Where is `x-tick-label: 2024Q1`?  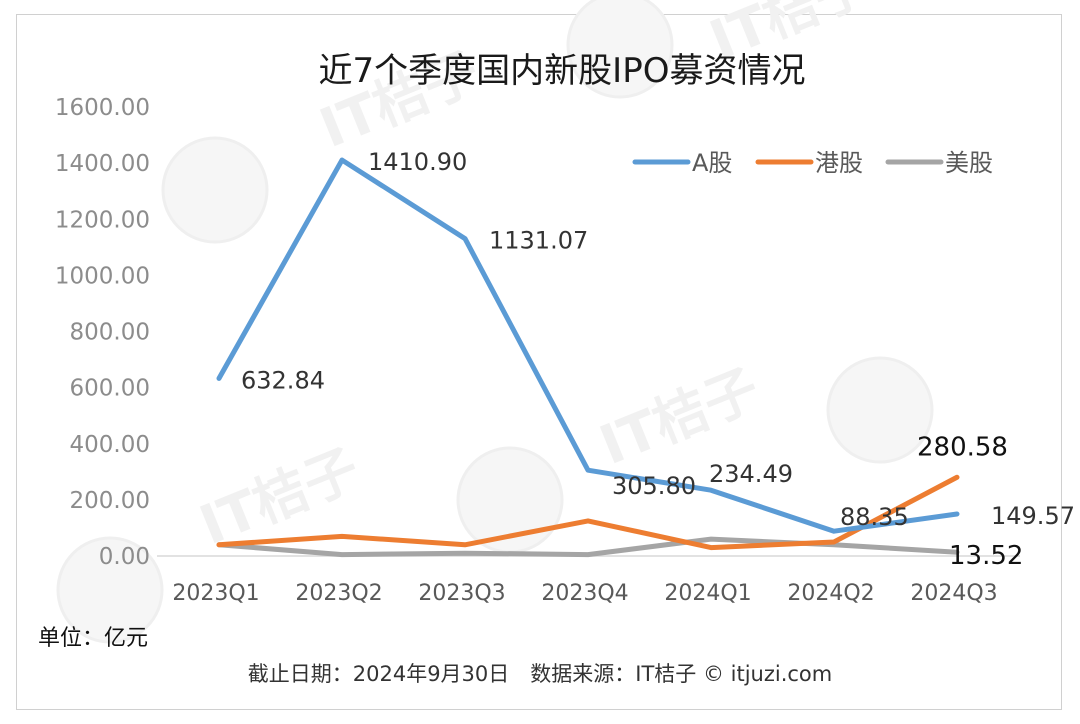 x-tick-label: 2024Q1 is located at coordinates (707, 593).